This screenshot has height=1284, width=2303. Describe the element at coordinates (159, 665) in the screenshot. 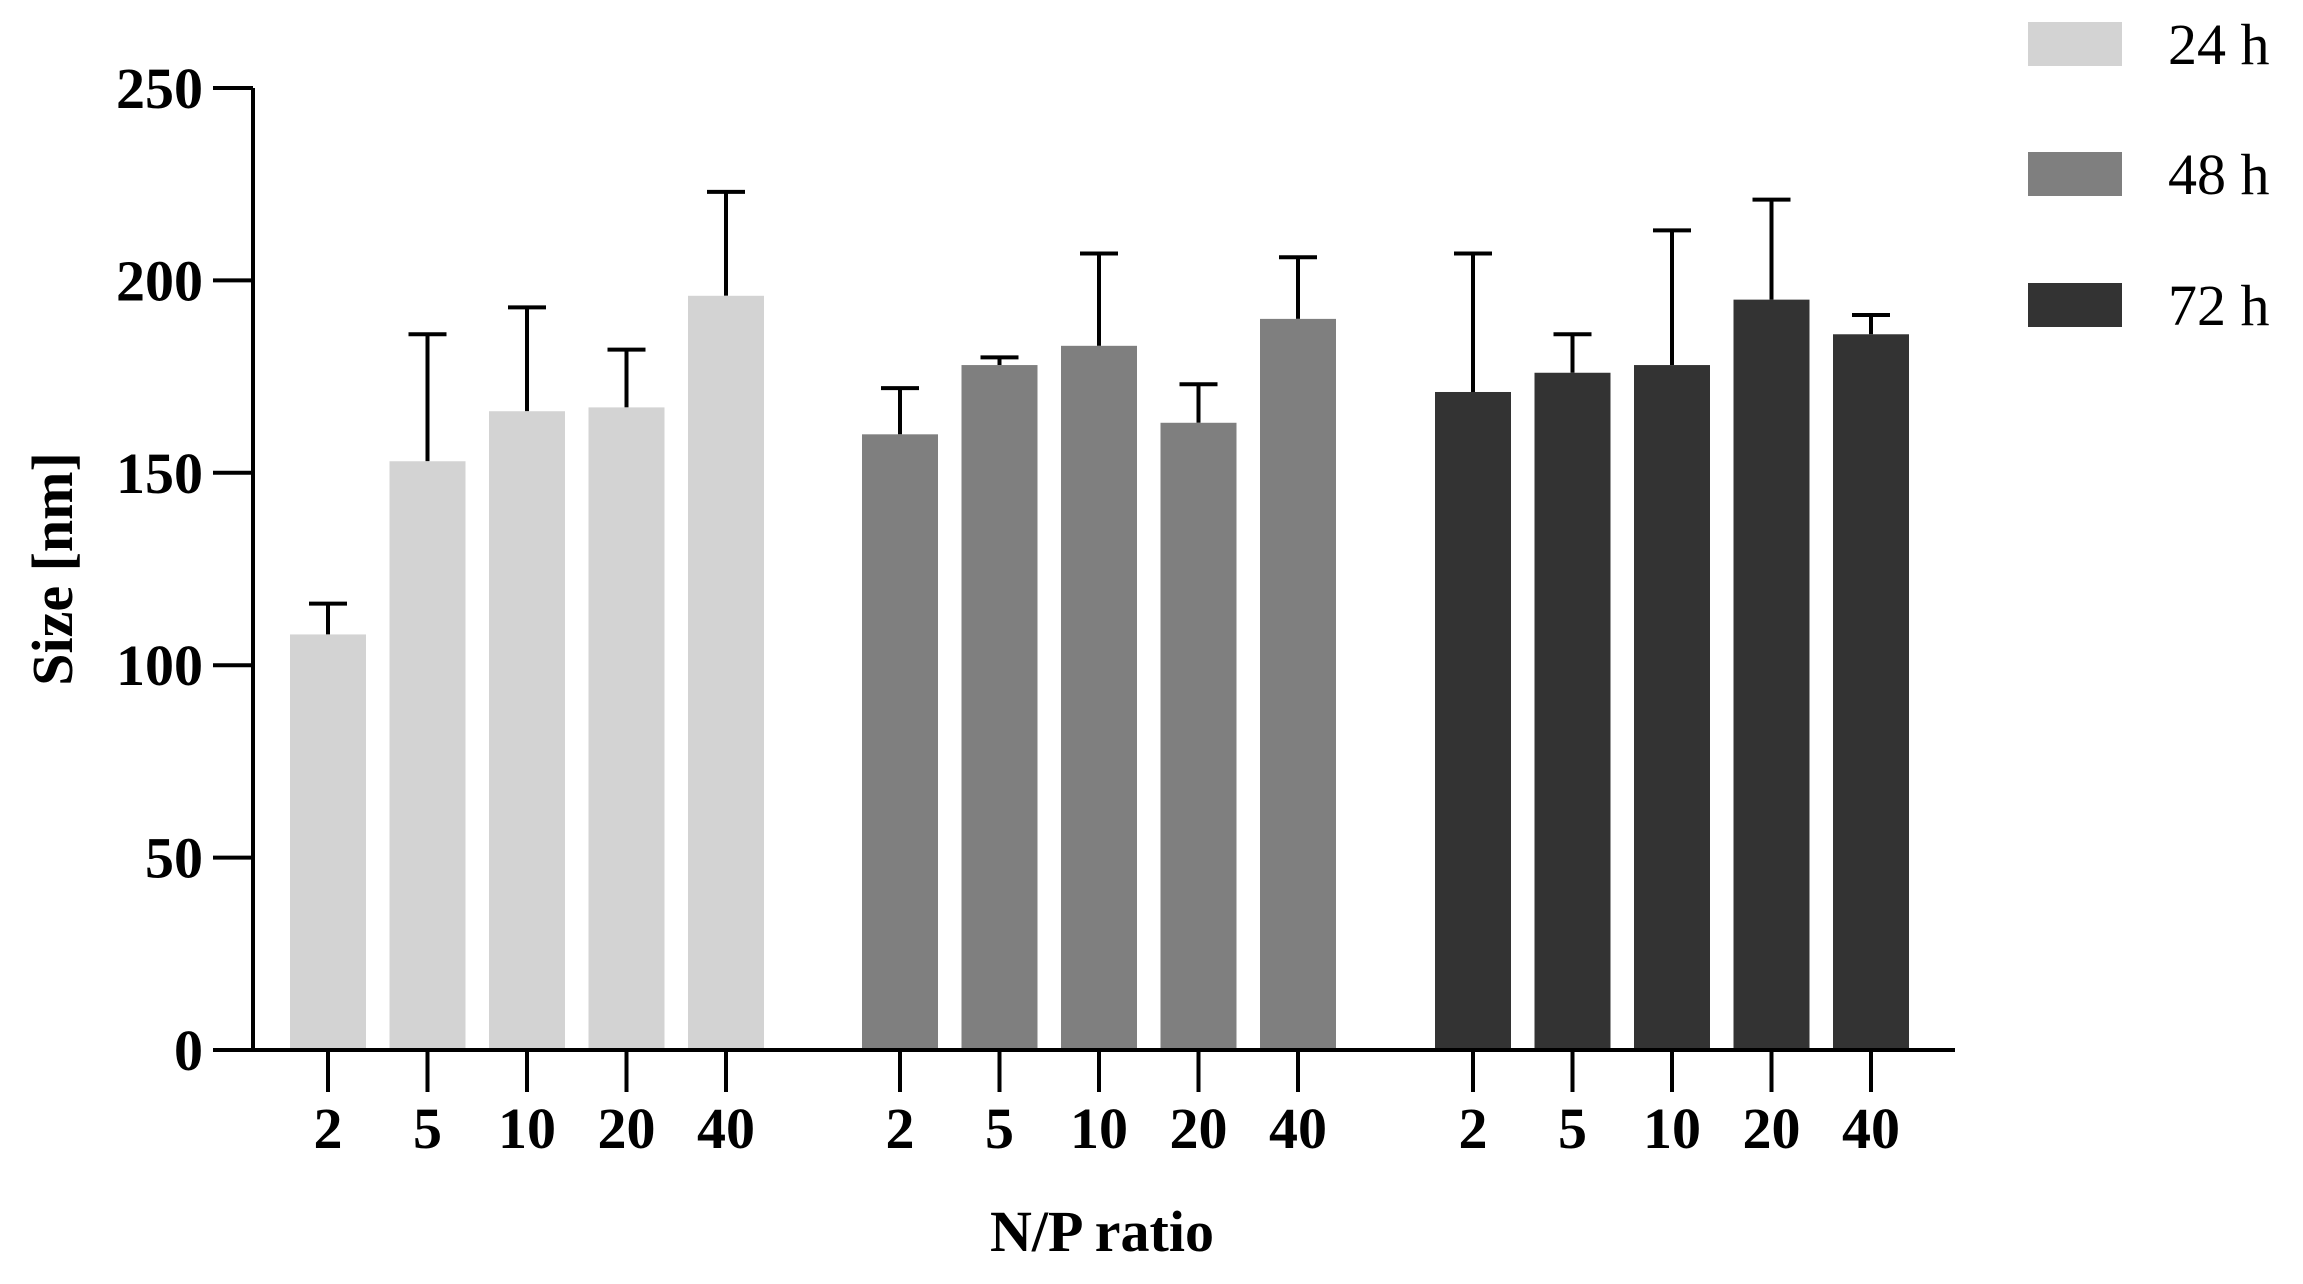

I see `y-tick-label: 100` at that location.